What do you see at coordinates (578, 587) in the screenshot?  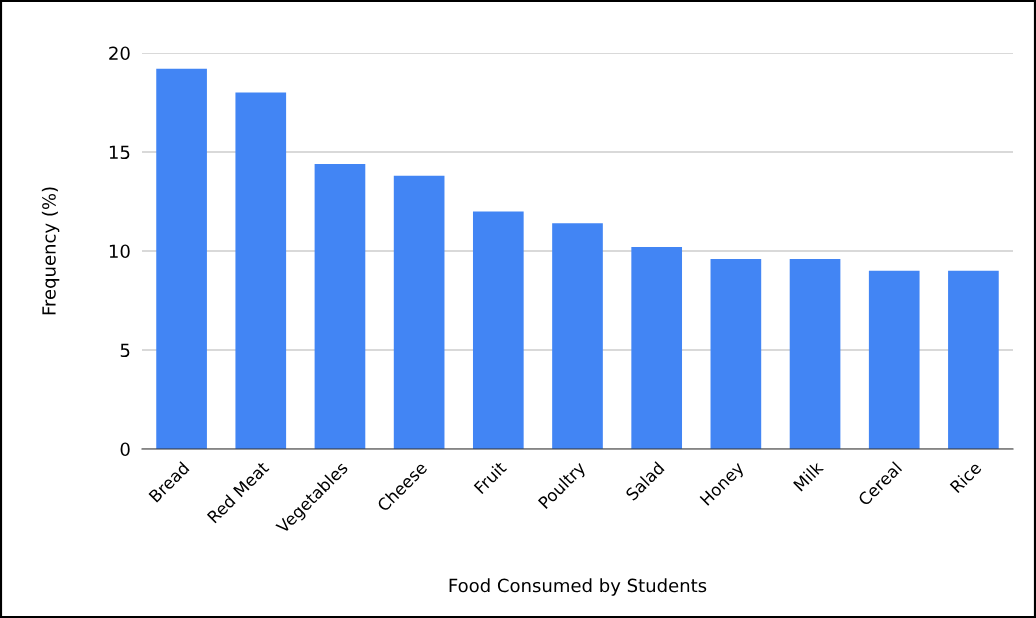 I see `x-axis-title: Food Consumed by Students` at bounding box center [578, 587].